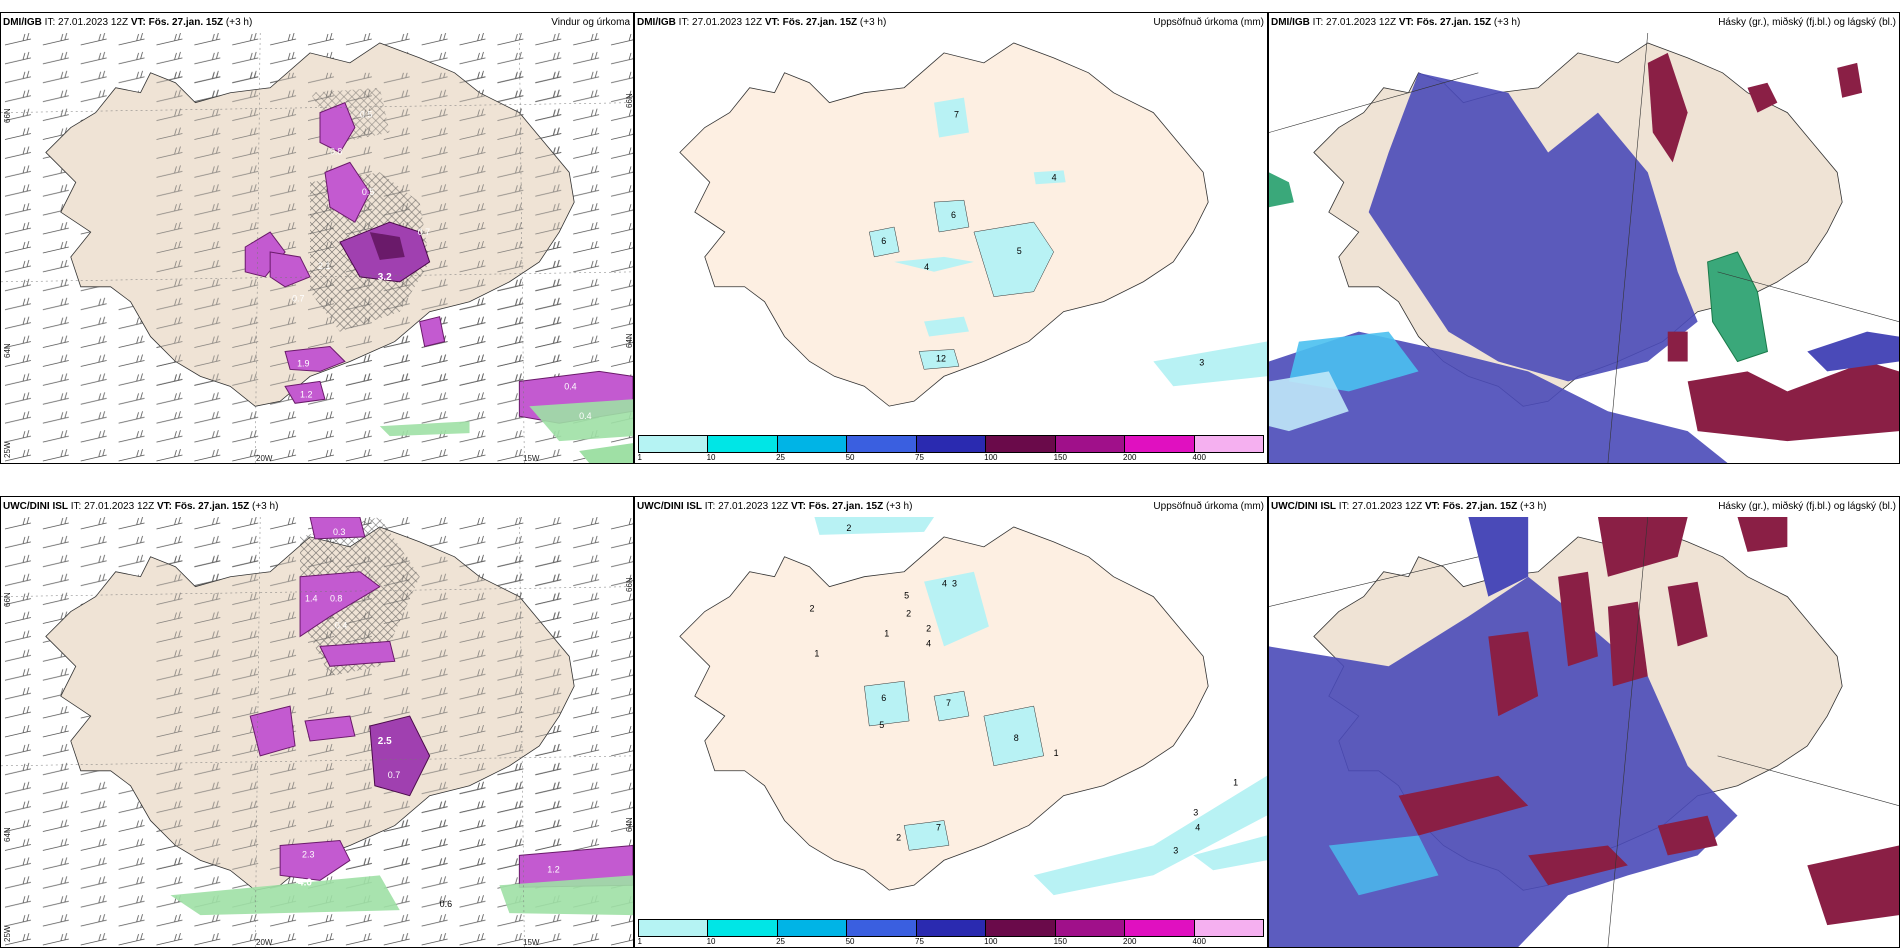 This screenshot has width=1900, height=950. Describe the element at coordinates (385, 277) in the screenshot. I see `precip-value-label: 3.2` at that location.